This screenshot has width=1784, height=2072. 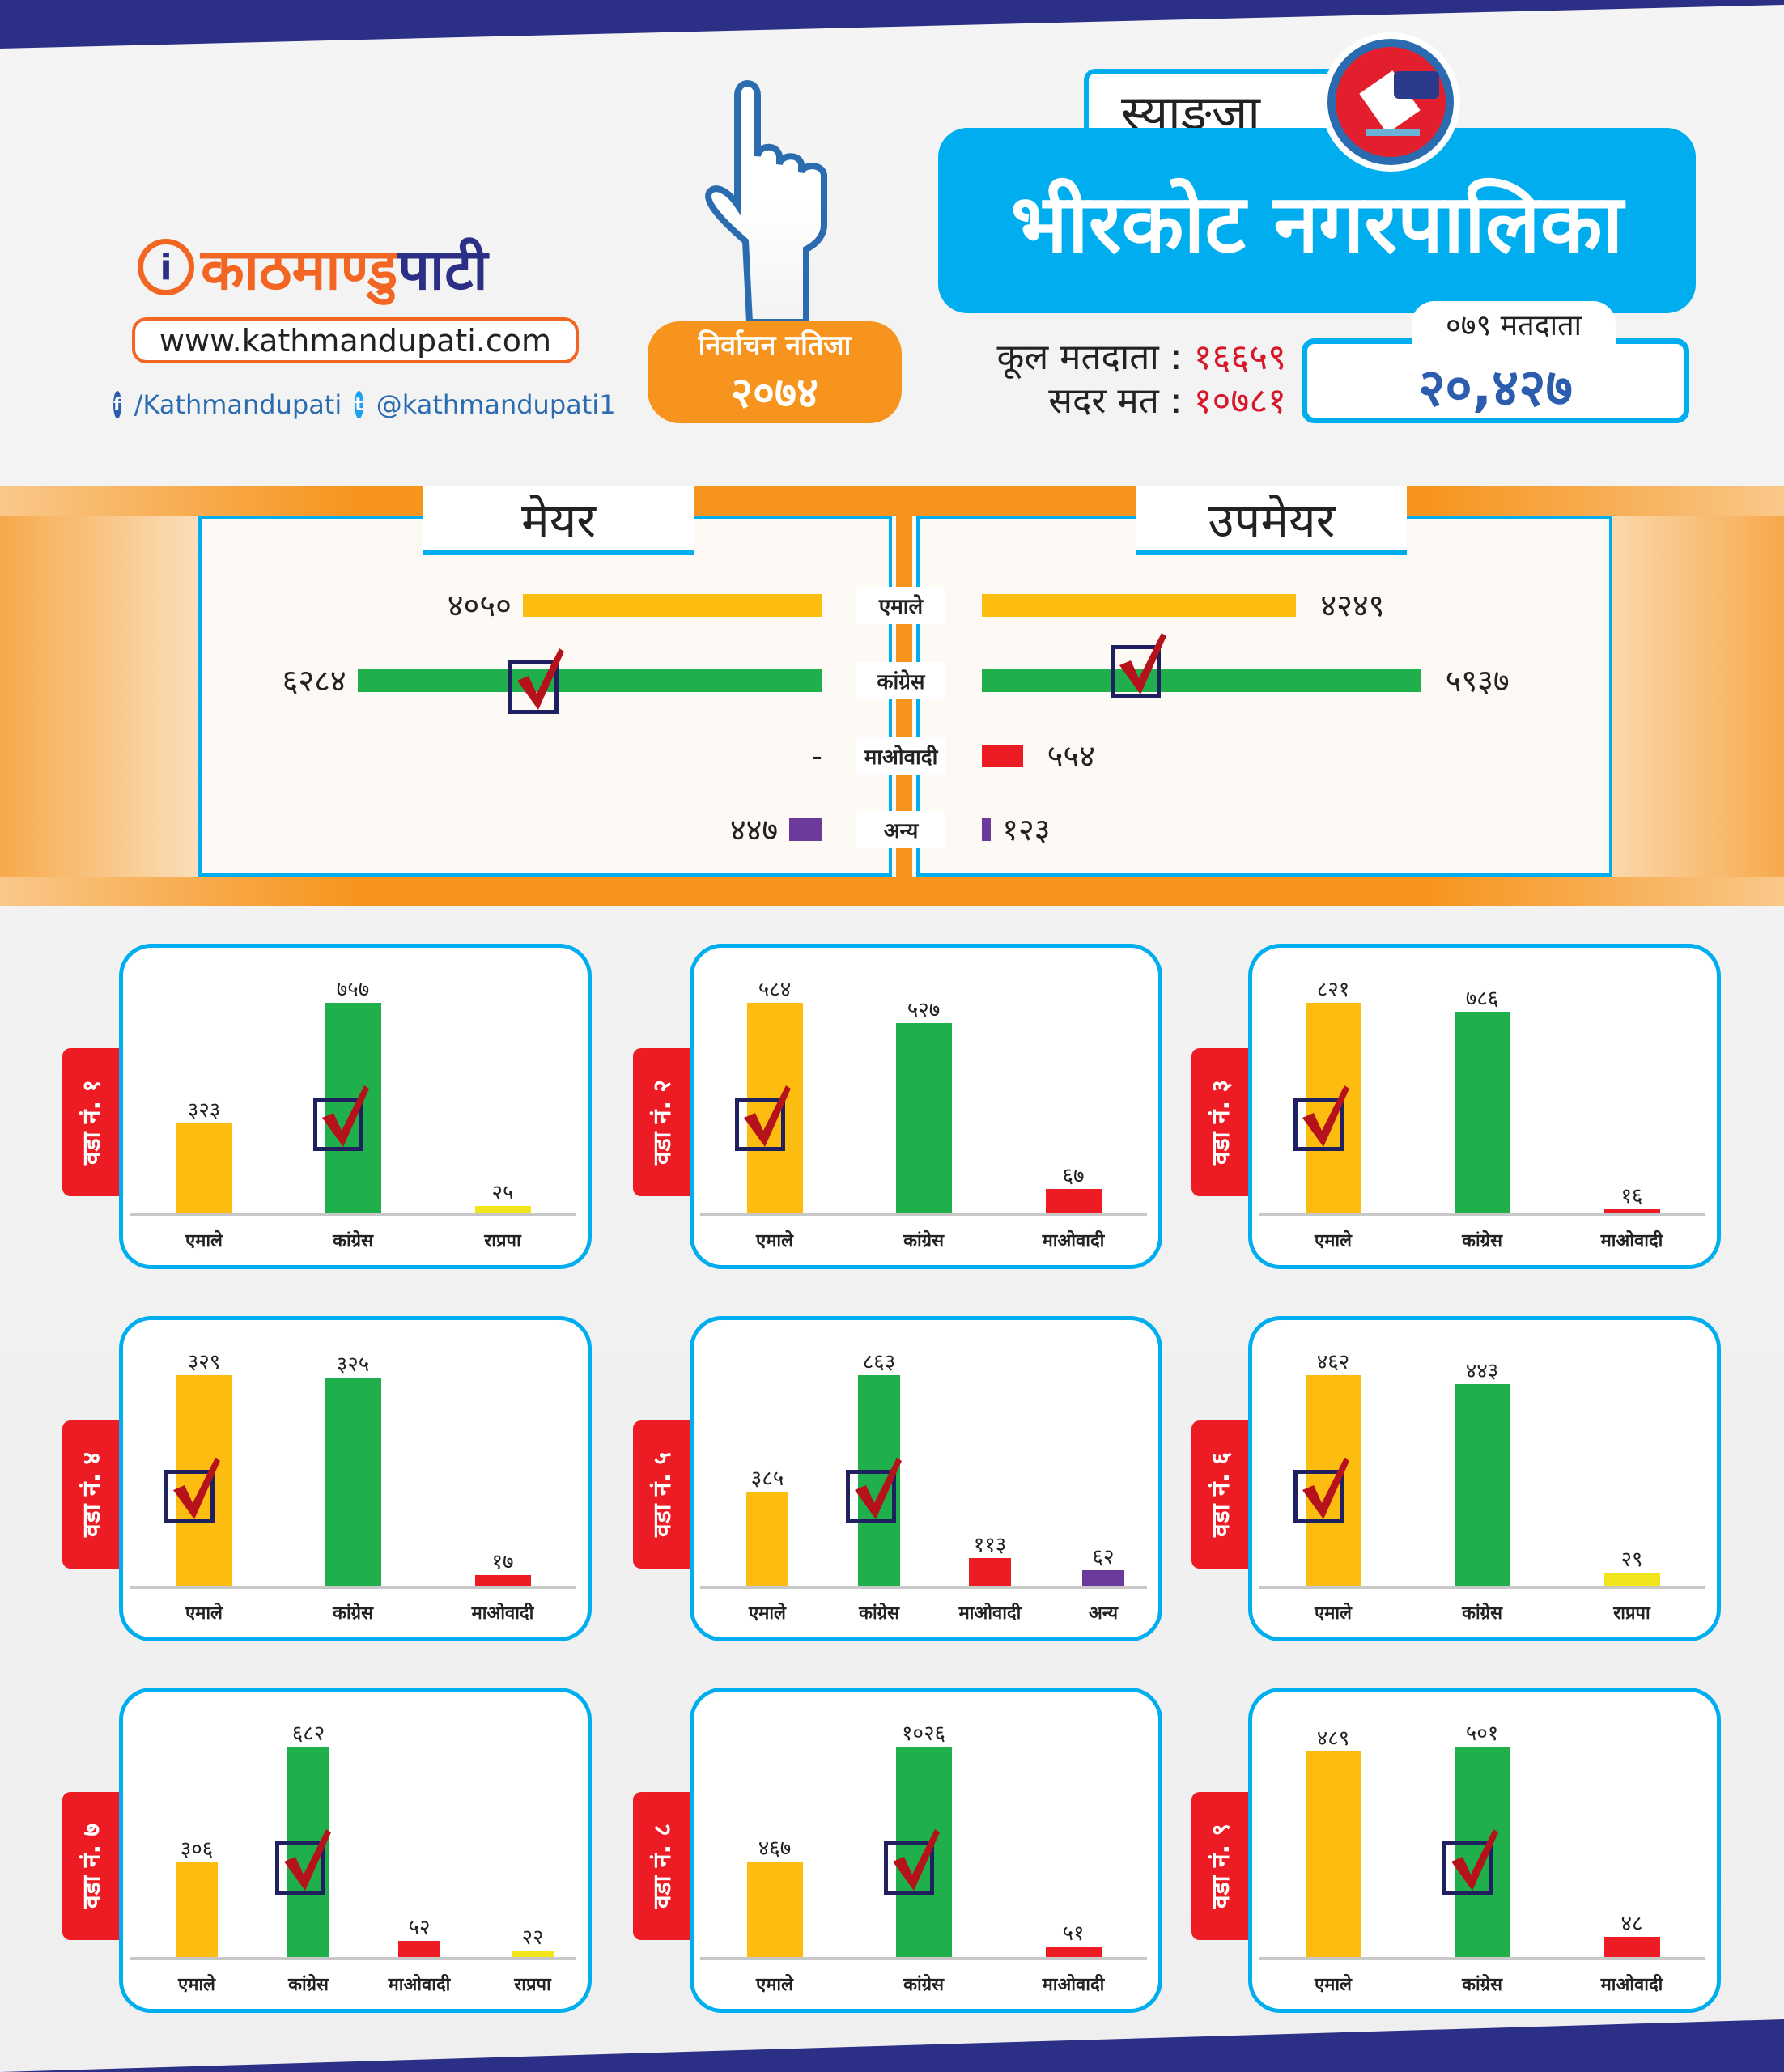 What do you see at coordinates (353, 1365) in the screenshot?
I see `bar-value-label: ३२५` at bounding box center [353, 1365].